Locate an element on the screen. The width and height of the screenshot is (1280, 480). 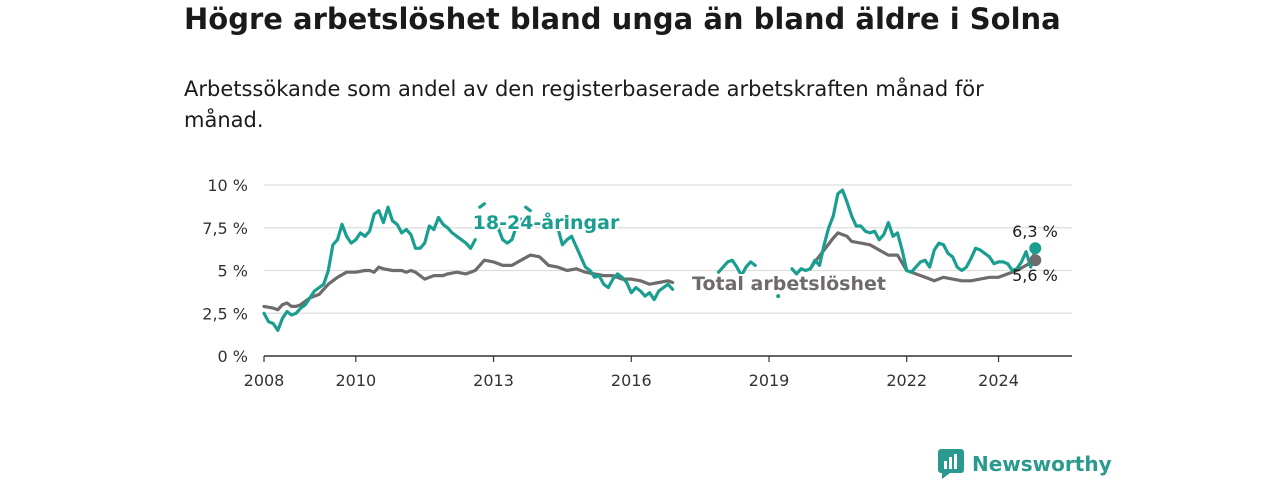
x-tick-label: 2016 is located at coordinates (631, 380).